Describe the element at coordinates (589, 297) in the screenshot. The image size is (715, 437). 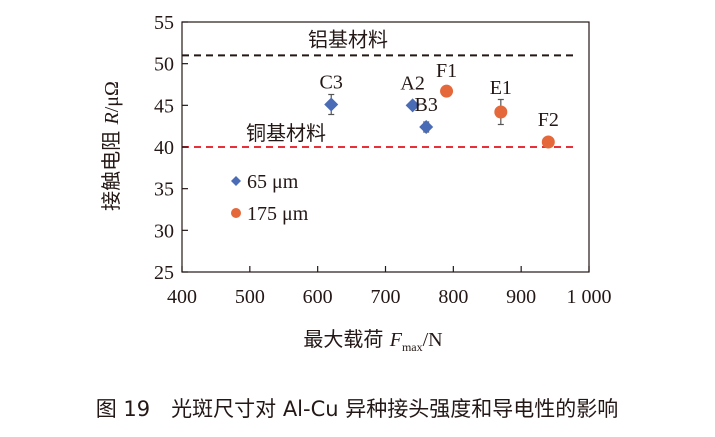
I see `x-tick-label-1000: 1 000` at that location.